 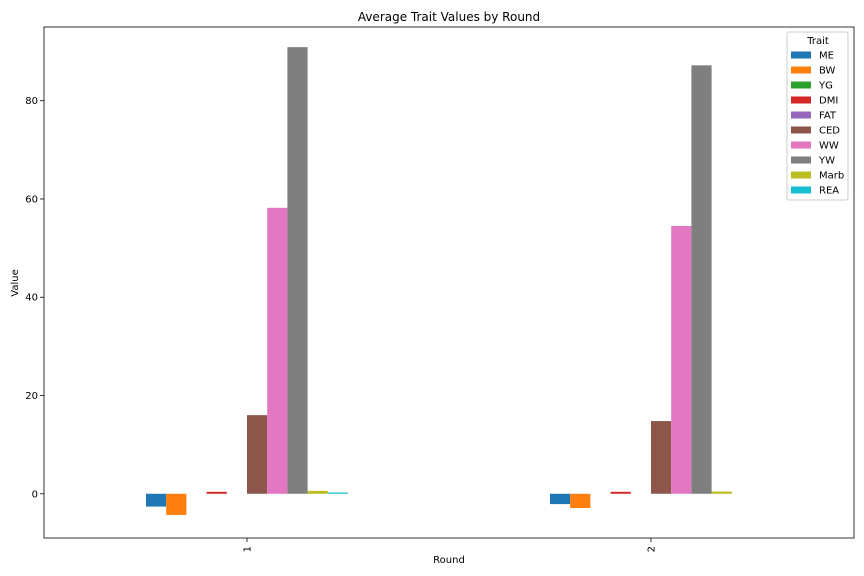 What do you see at coordinates (827, 71) in the screenshot?
I see `legend-label-bw: BW` at bounding box center [827, 71].